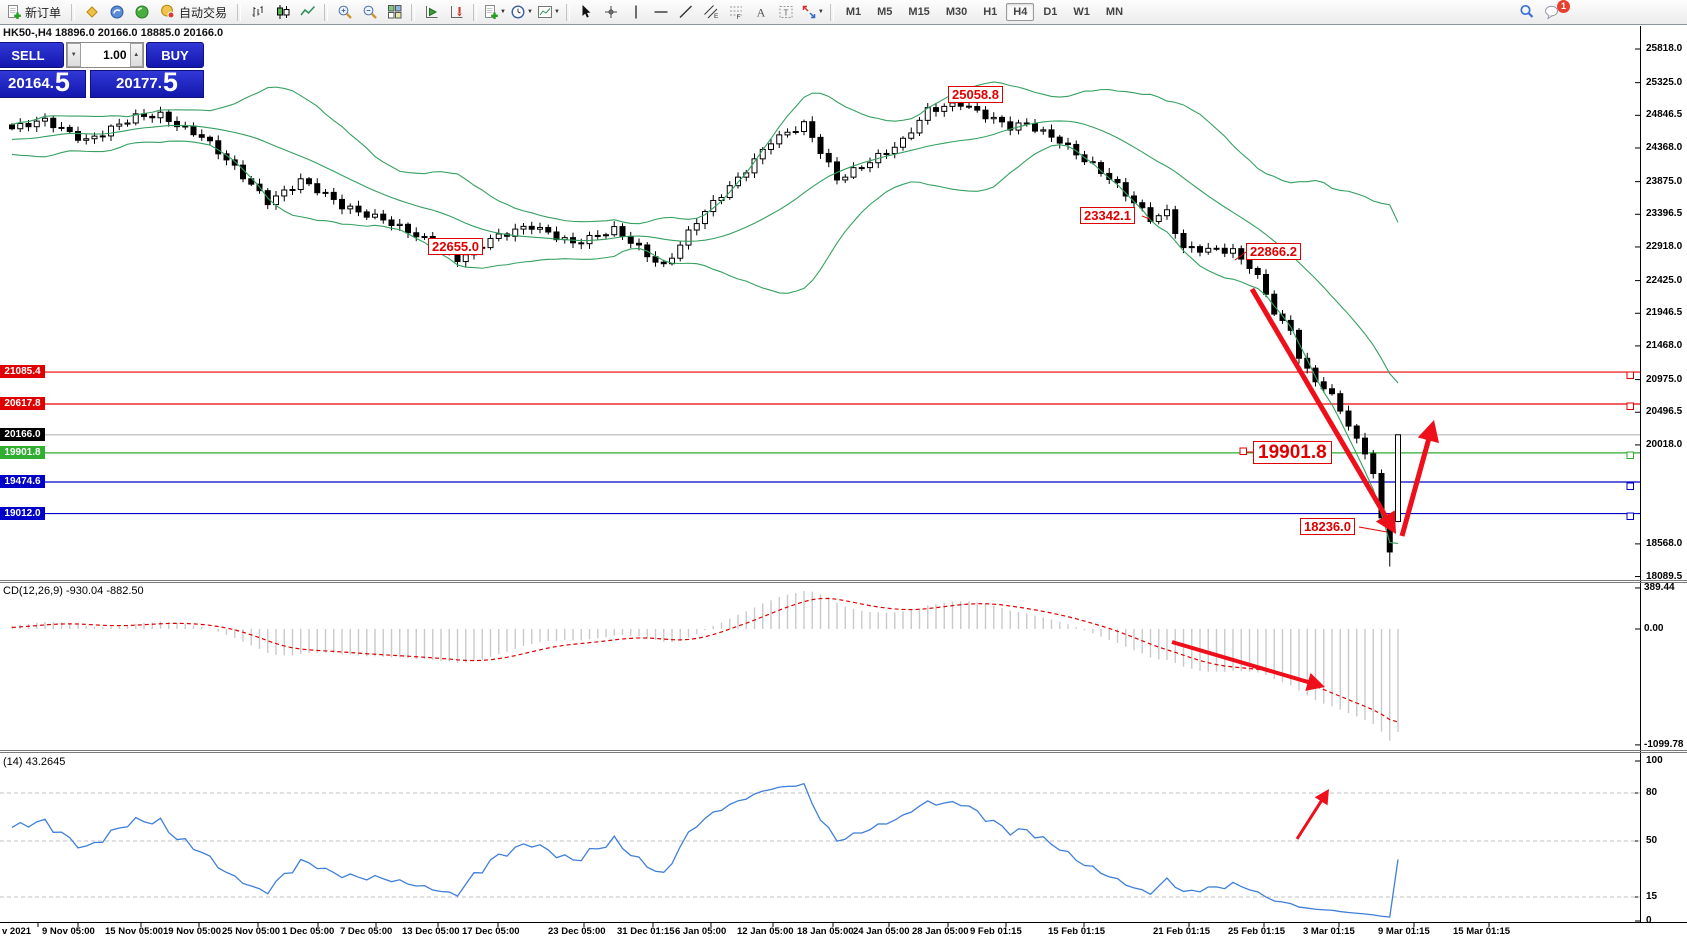 This screenshot has height=940, width=1687. Describe the element at coordinates (43, 12) in the screenshot. I see `new-order-label: 新订单` at that location.